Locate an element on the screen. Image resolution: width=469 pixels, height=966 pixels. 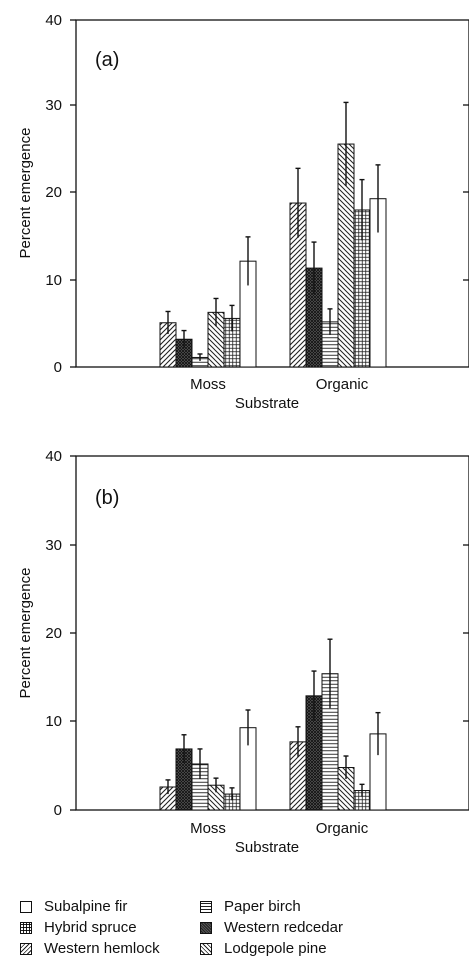
panel-a-label: (a) is located at coordinates (107, 60).